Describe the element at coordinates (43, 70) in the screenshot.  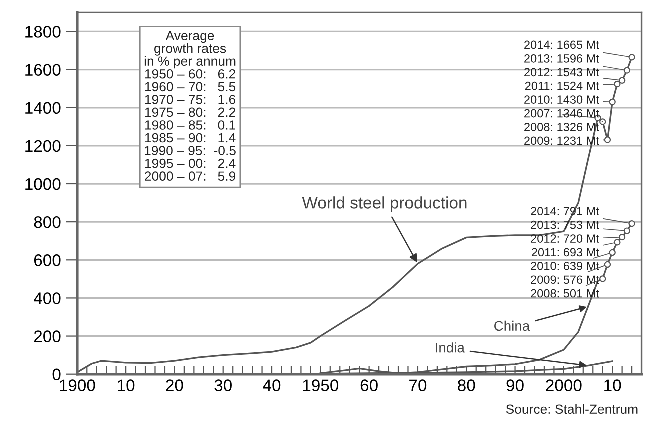
I see `y-tick-label: 1600` at that location.